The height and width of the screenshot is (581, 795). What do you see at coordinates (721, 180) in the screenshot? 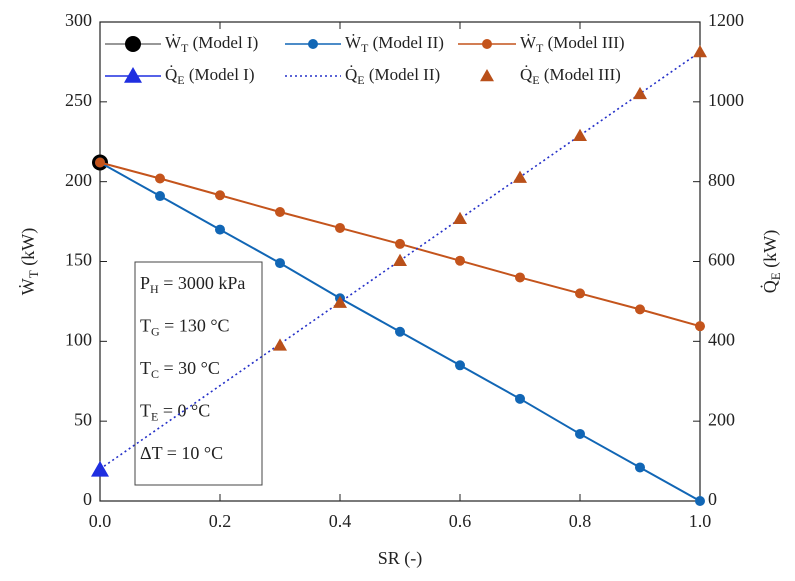
I see `y2-tick-label: 800` at bounding box center [721, 180].